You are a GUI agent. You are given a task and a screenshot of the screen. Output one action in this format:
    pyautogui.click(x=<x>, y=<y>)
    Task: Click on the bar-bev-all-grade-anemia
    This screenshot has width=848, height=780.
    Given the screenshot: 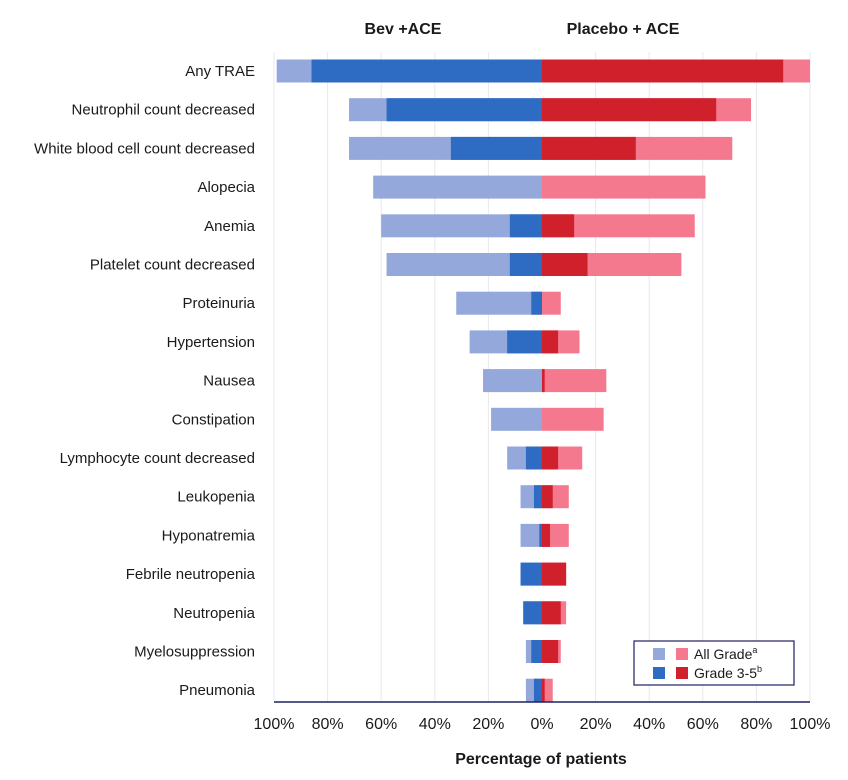 What is the action you would take?
    pyautogui.click(x=461, y=226)
    